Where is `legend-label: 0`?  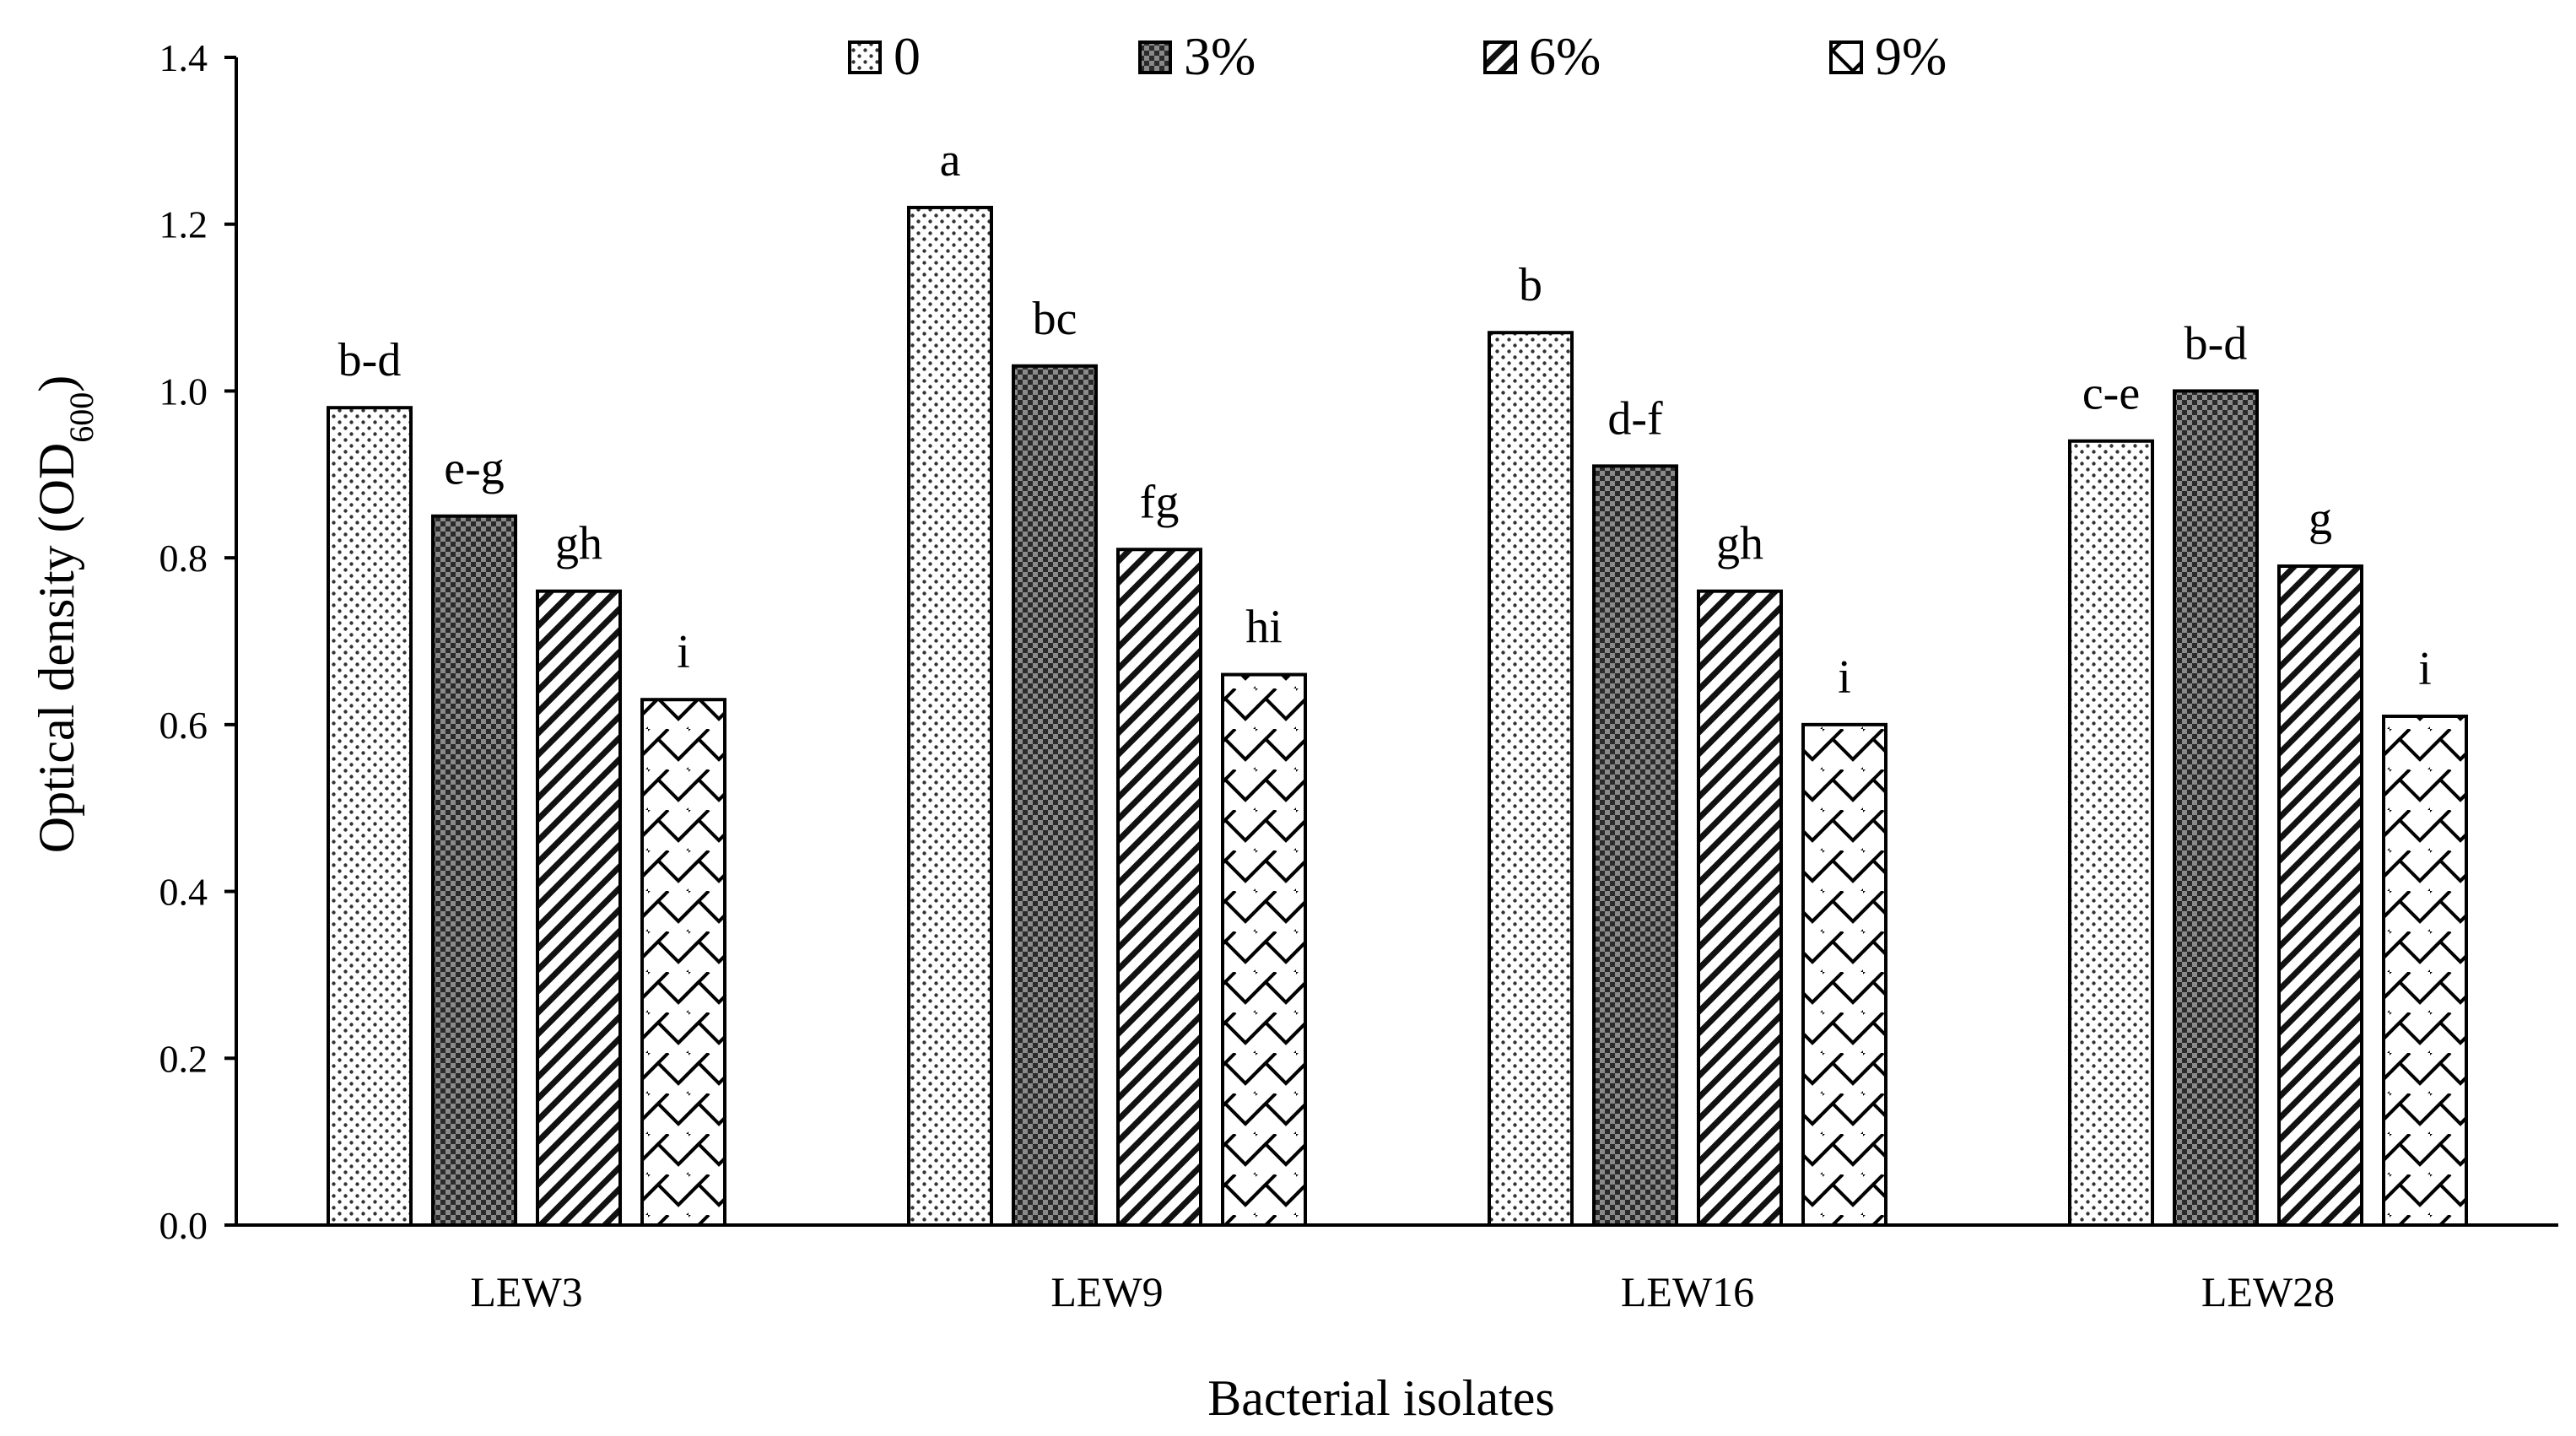
legend-label: 0 is located at coordinates (907, 56).